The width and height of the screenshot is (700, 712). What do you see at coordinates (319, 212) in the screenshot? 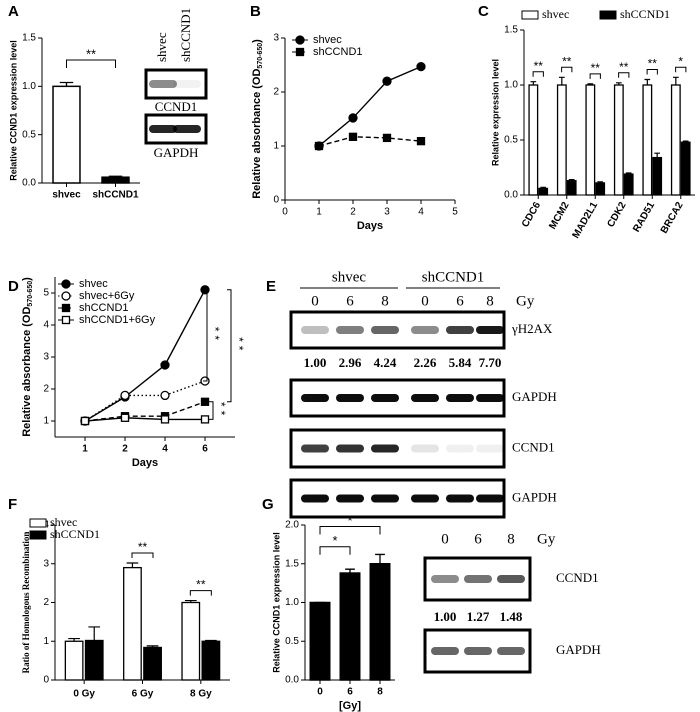
I see `x-tick-label: 1` at bounding box center [319, 212].